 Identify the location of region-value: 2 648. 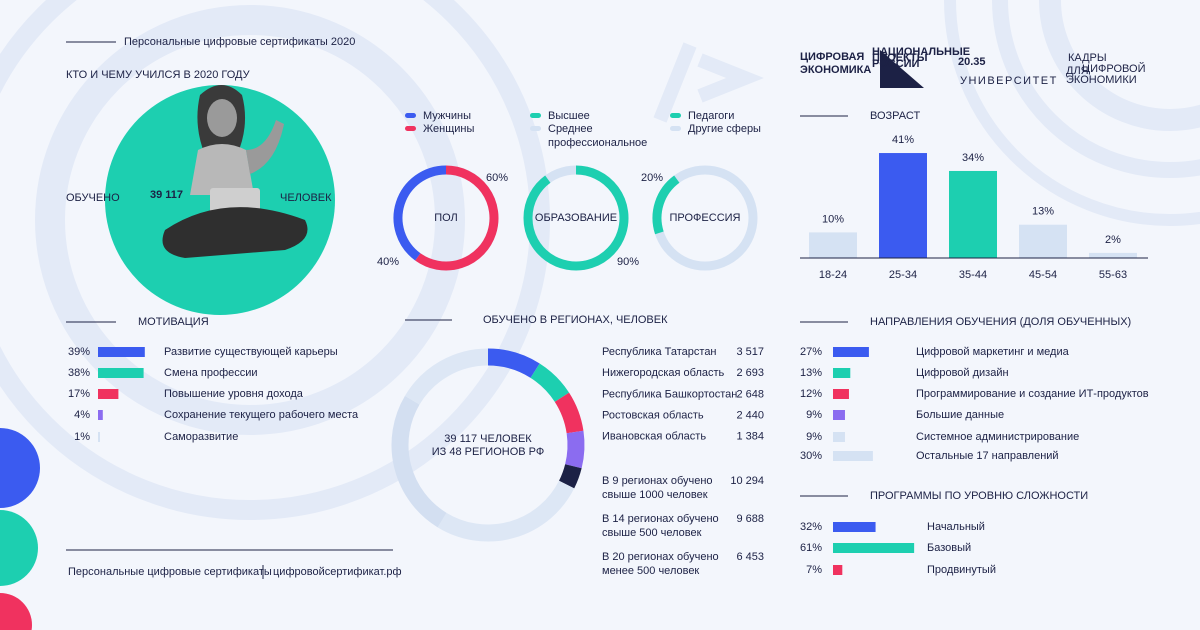
(750, 394).